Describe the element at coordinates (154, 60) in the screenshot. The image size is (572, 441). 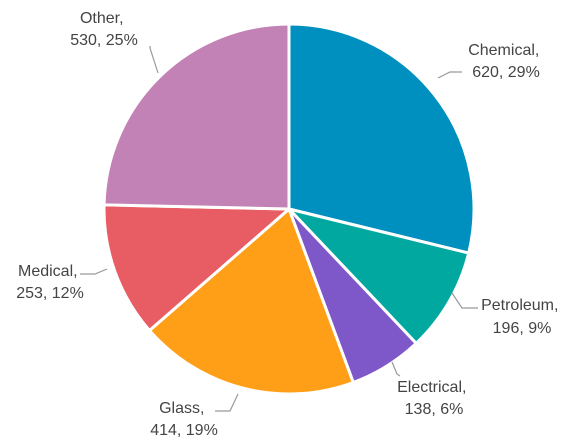
I see `leader-line-other` at that location.